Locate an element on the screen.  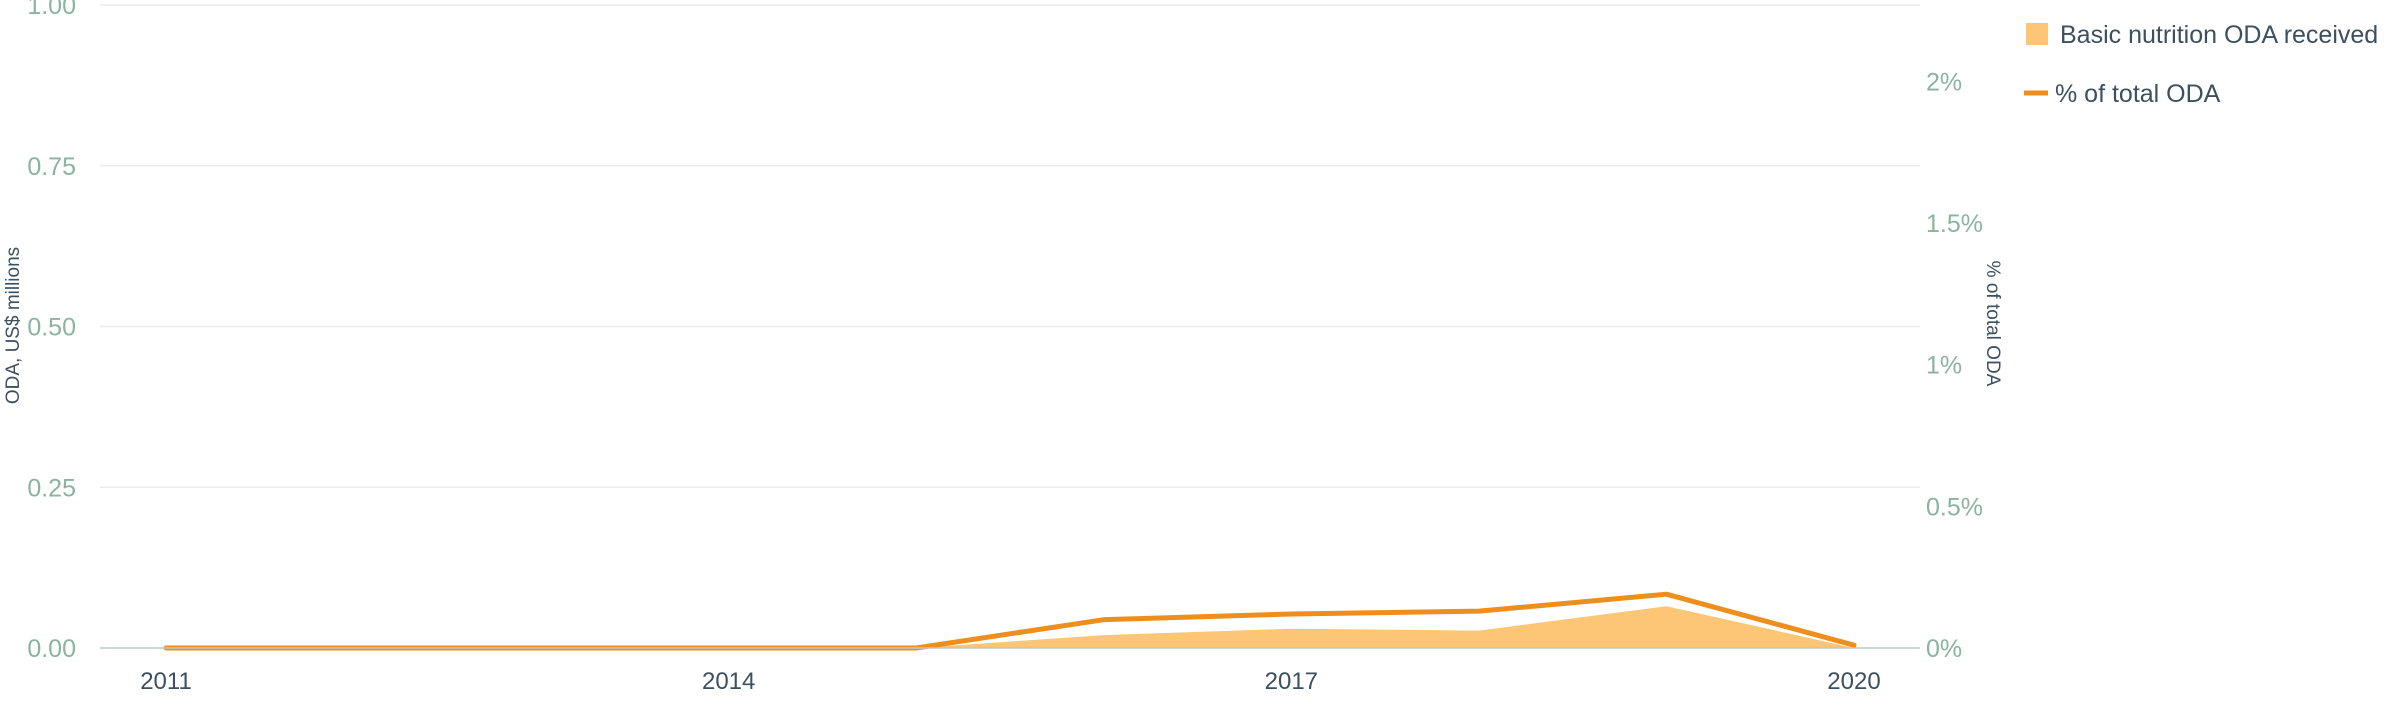
area-series-layer is located at coordinates (1010, 627).